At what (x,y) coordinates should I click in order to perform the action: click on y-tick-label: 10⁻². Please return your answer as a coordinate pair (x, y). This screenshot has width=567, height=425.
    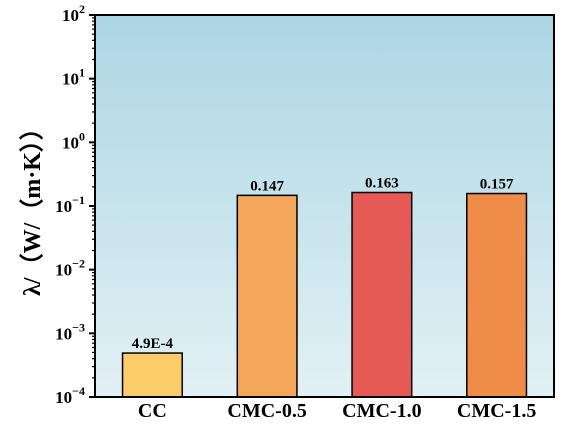
    Looking at the image, I should click on (70, 268).